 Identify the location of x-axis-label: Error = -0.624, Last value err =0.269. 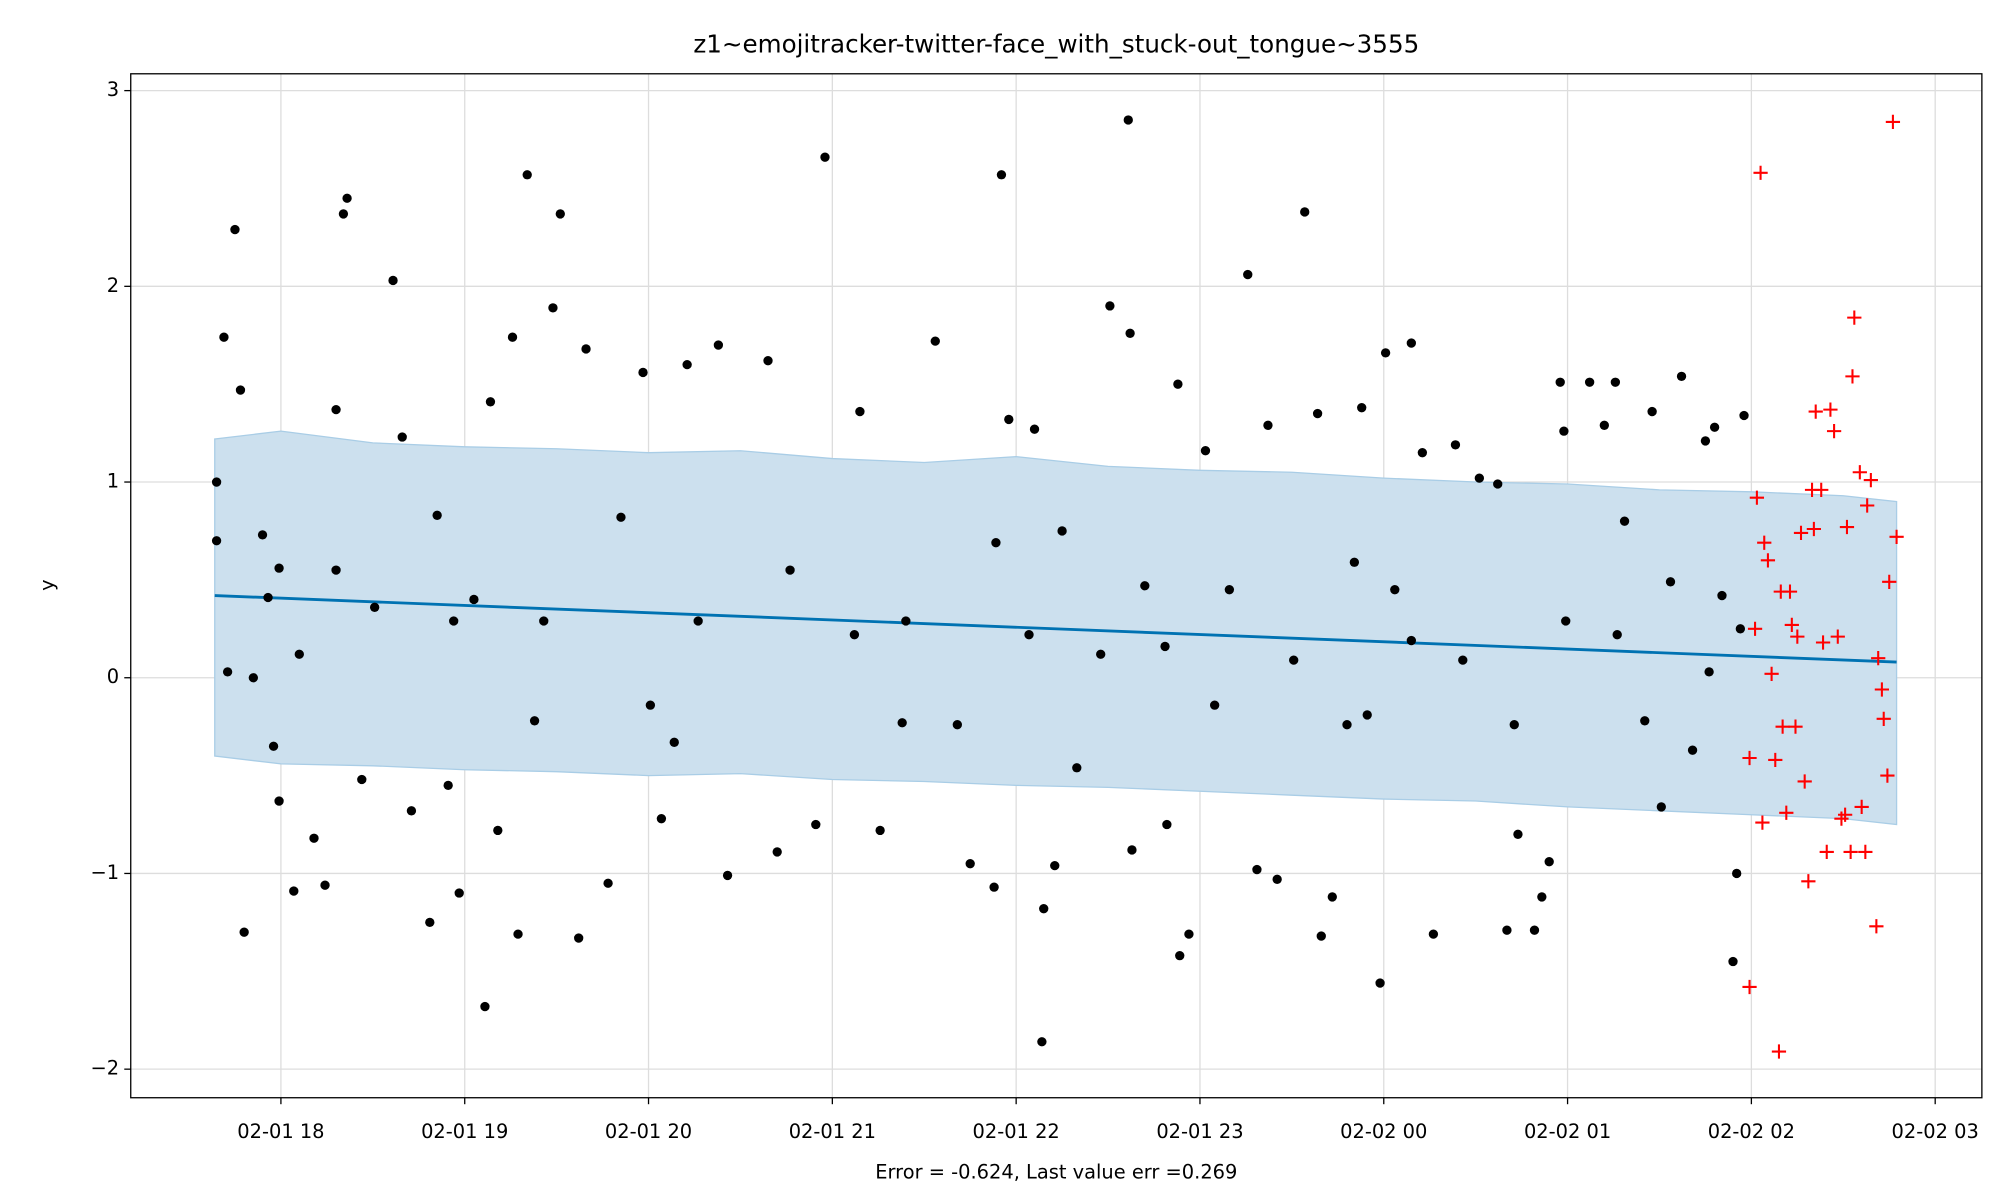
(1056, 1171).